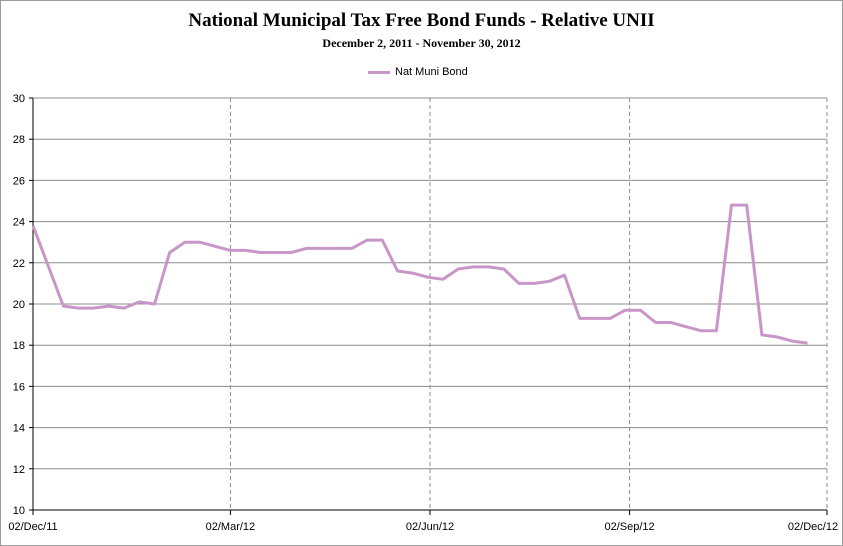 The image size is (843, 546). Describe the element at coordinates (19, 99) in the screenshot. I see `y-tick-label: 30` at that location.